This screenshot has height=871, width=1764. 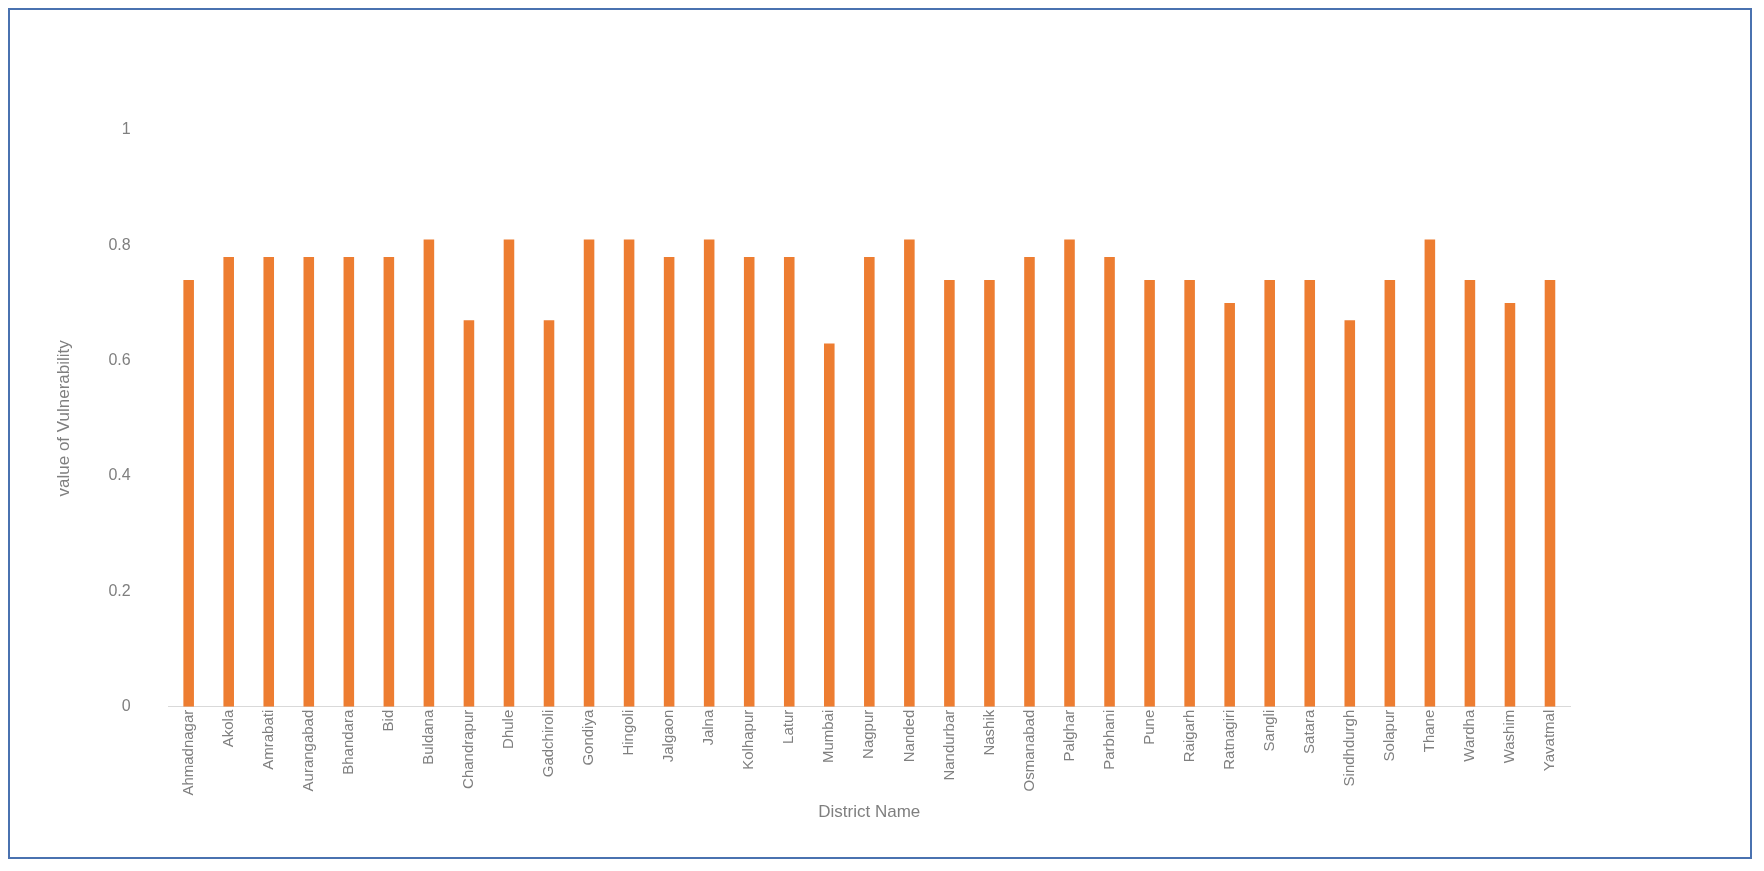 What do you see at coordinates (508, 729) in the screenshot?
I see `x-tick-label: Dhule` at bounding box center [508, 729].